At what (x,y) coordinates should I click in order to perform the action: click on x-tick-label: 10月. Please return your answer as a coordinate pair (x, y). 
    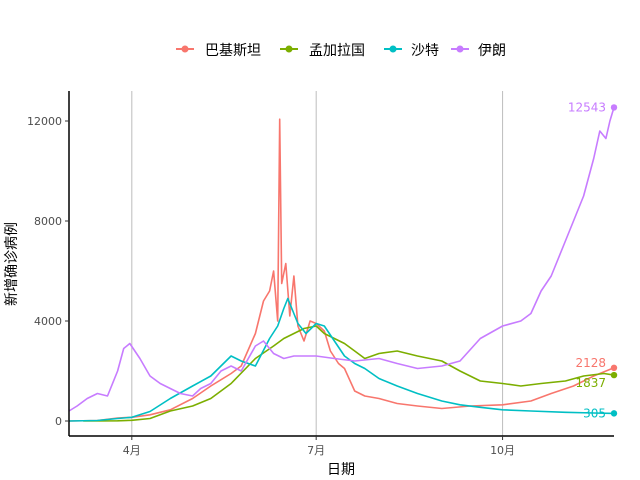
    Looking at the image, I should click on (502, 450).